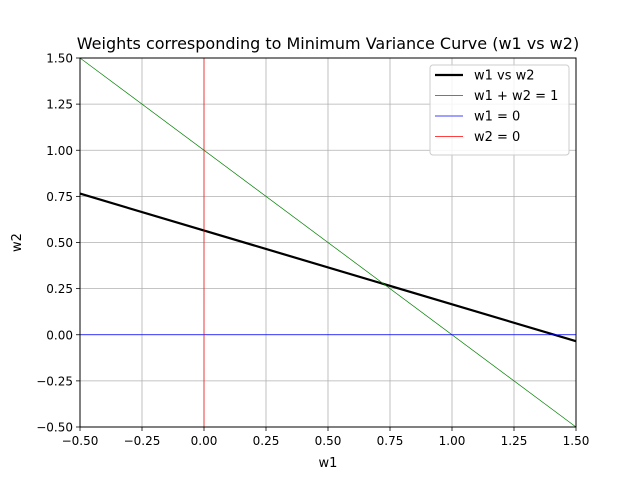 This screenshot has width=640, height=480. What do you see at coordinates (59, 151) in the screenshot?
I see `y-tick-label: 1.00` at bounding box center [59, 151].